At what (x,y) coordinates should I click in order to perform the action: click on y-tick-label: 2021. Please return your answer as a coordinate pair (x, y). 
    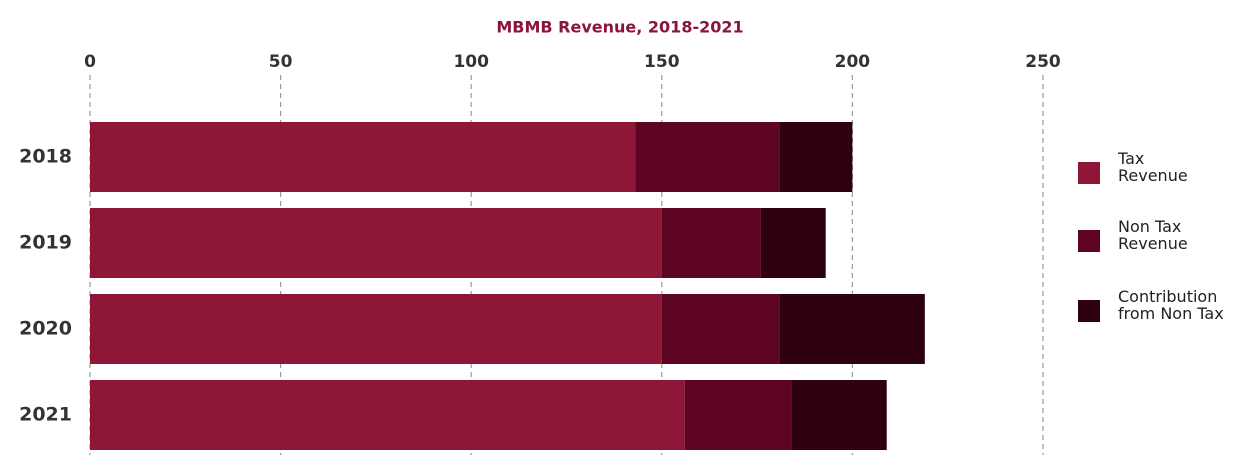
    Looking at the image, I should click on (45, 415).